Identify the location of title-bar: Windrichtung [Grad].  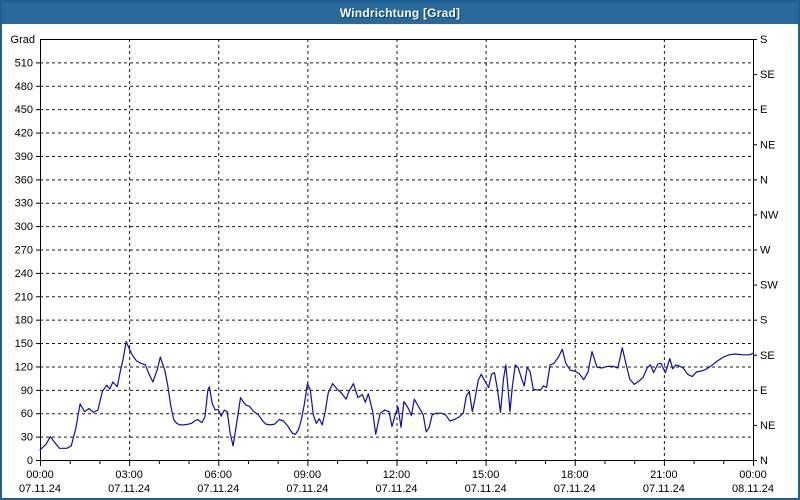
(400, 13).